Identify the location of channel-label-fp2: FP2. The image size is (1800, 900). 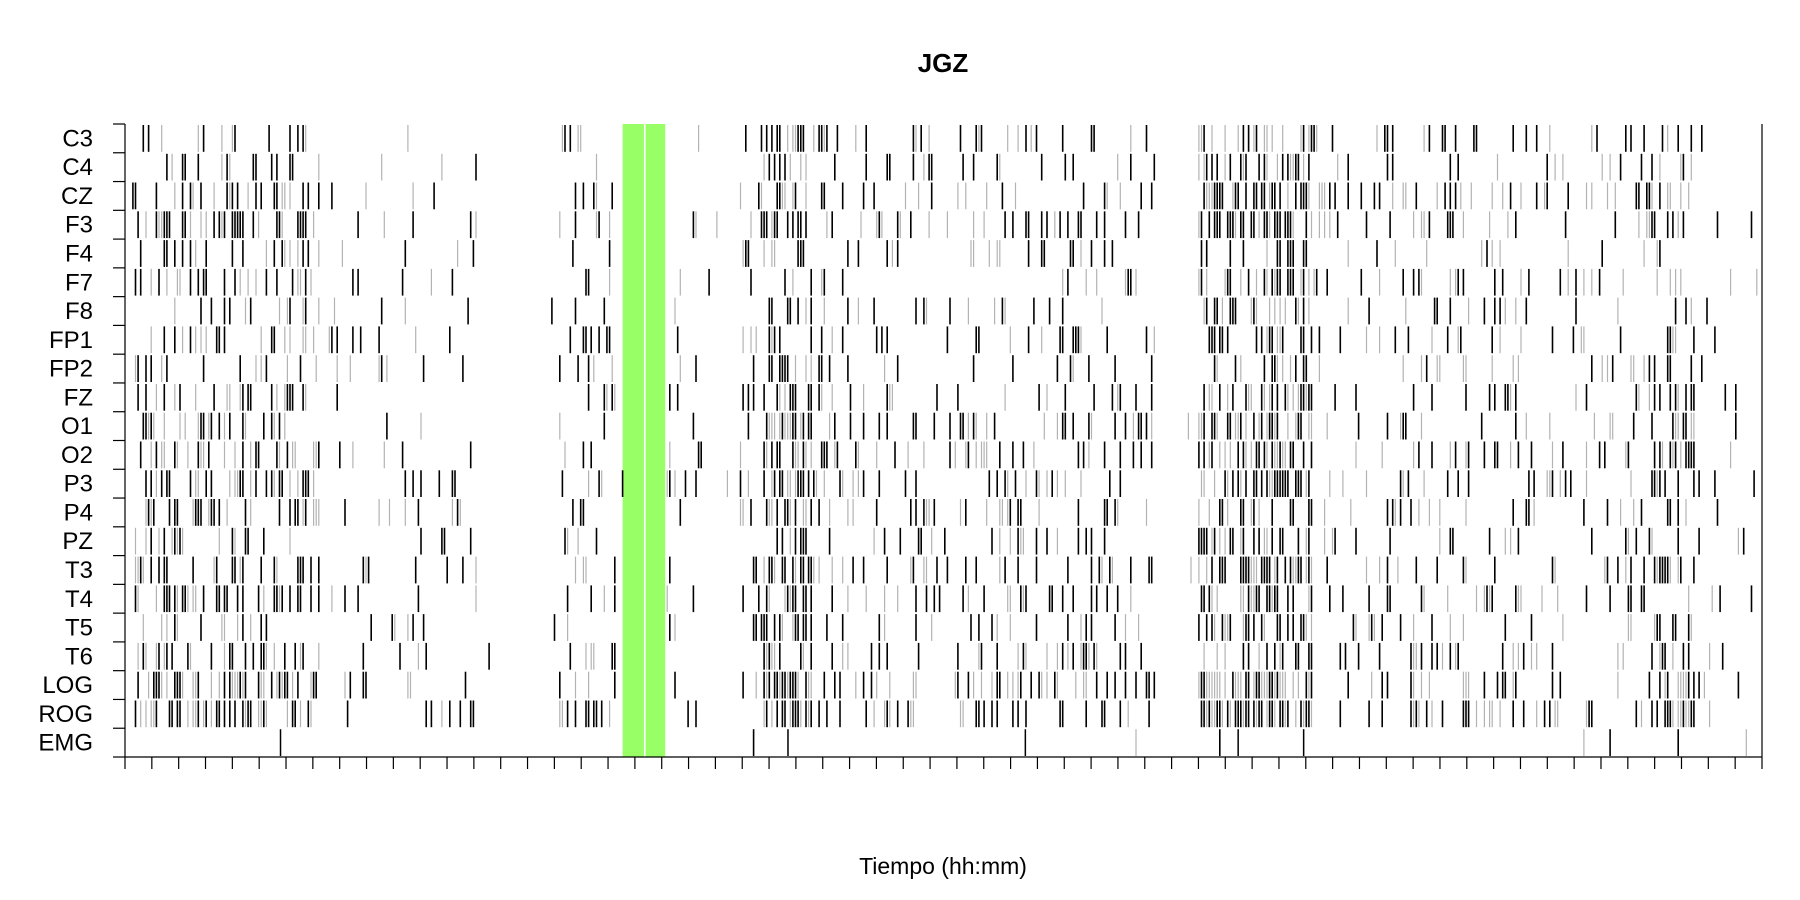
(71, 369).